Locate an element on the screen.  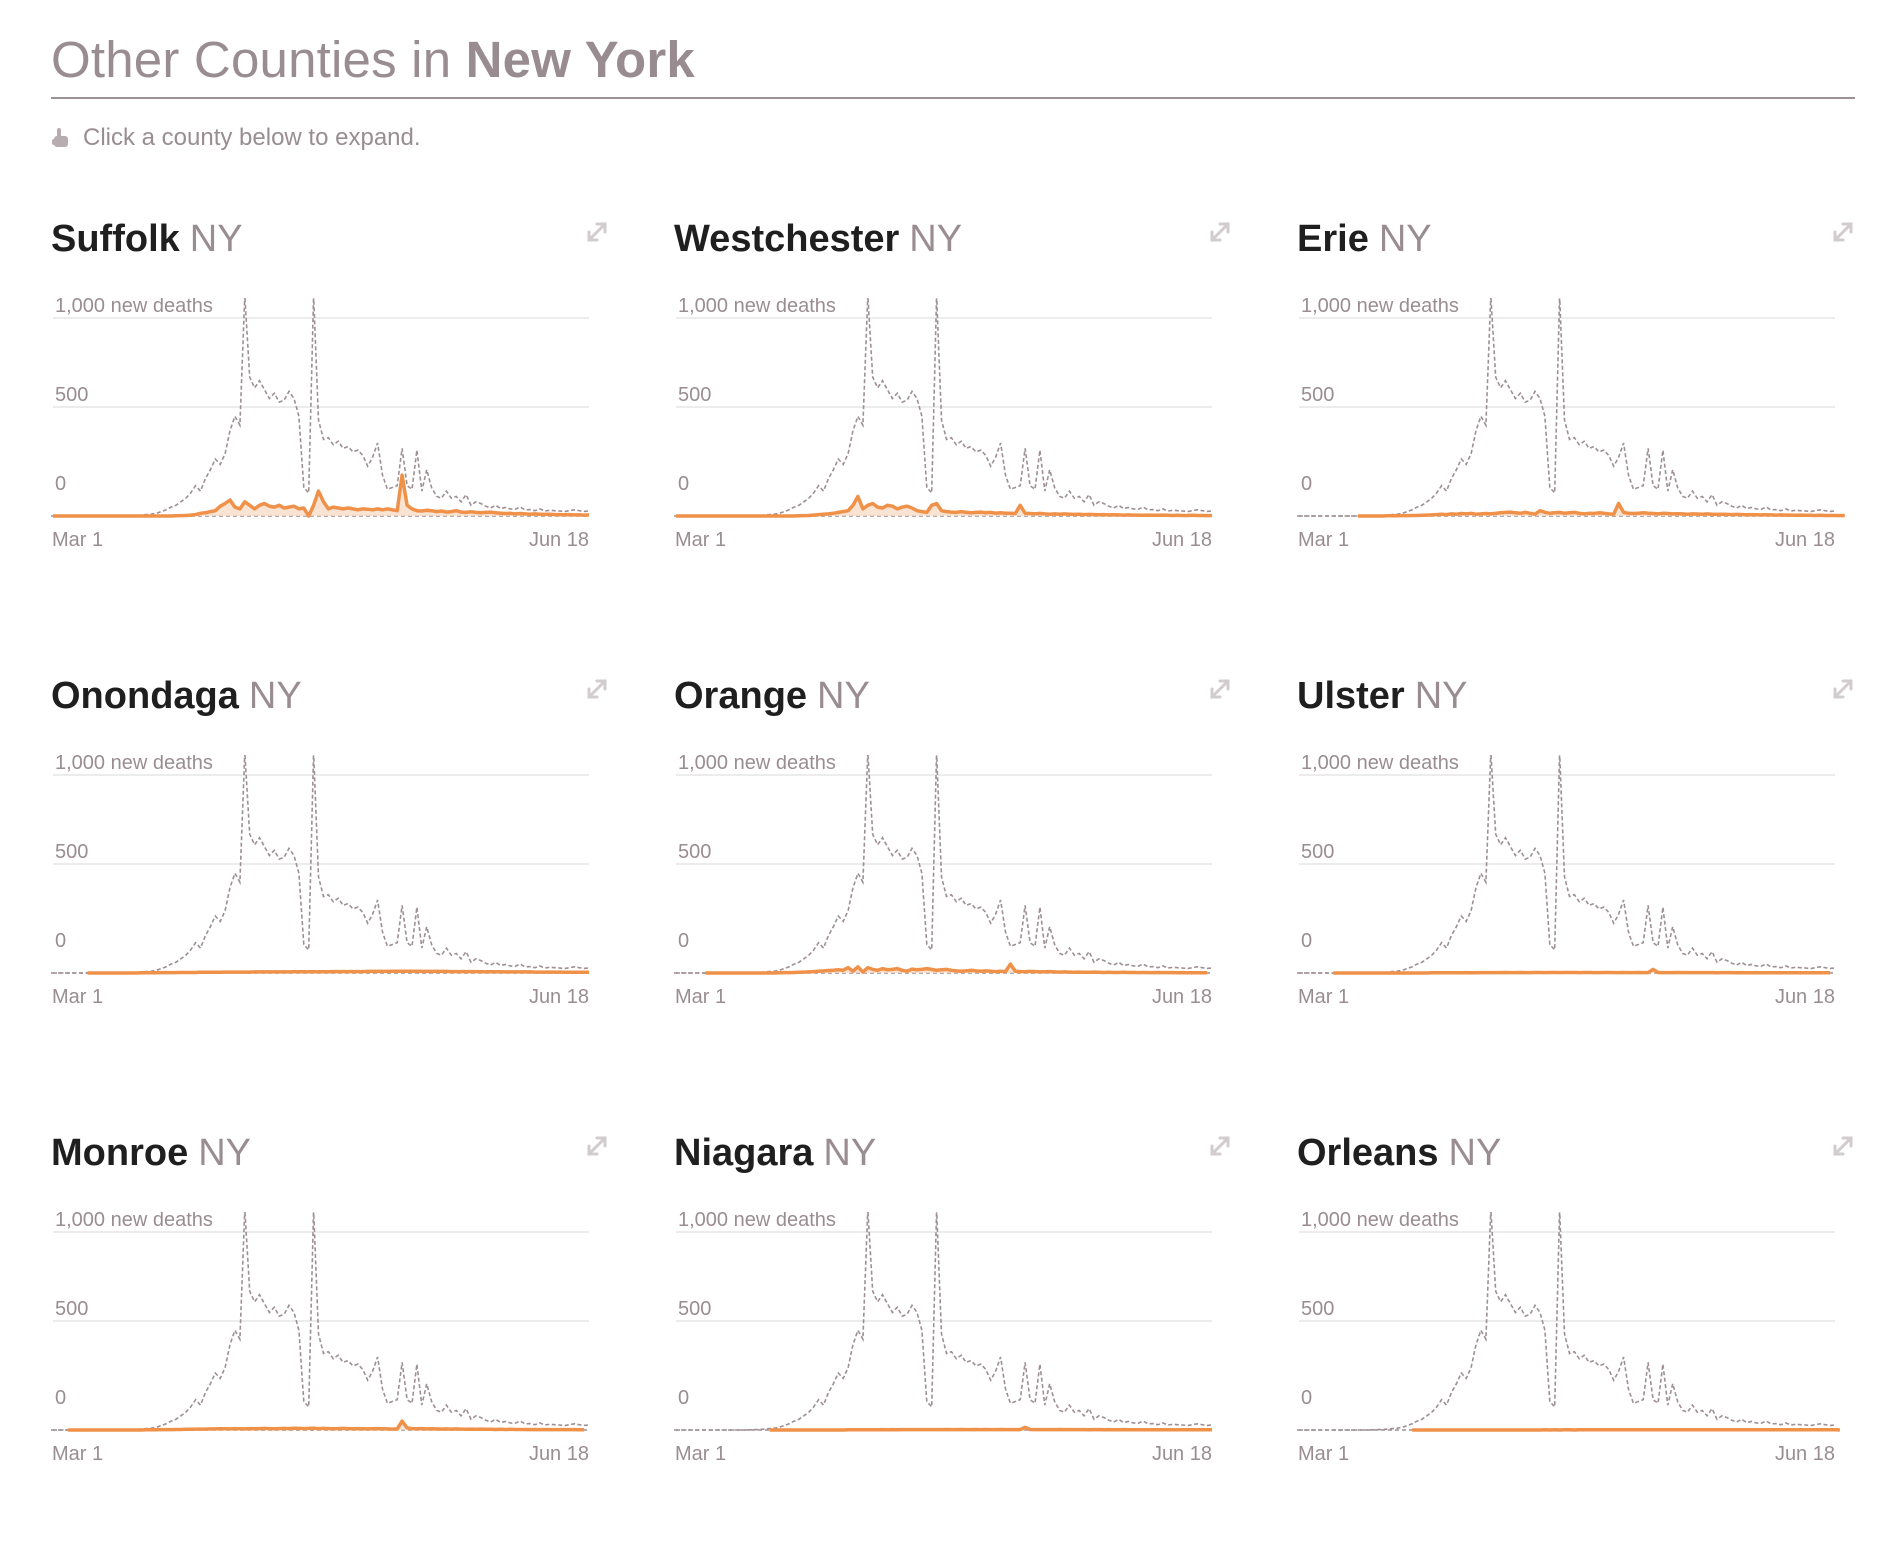
county-name: Monroe is located at coordinates (119, 1153).